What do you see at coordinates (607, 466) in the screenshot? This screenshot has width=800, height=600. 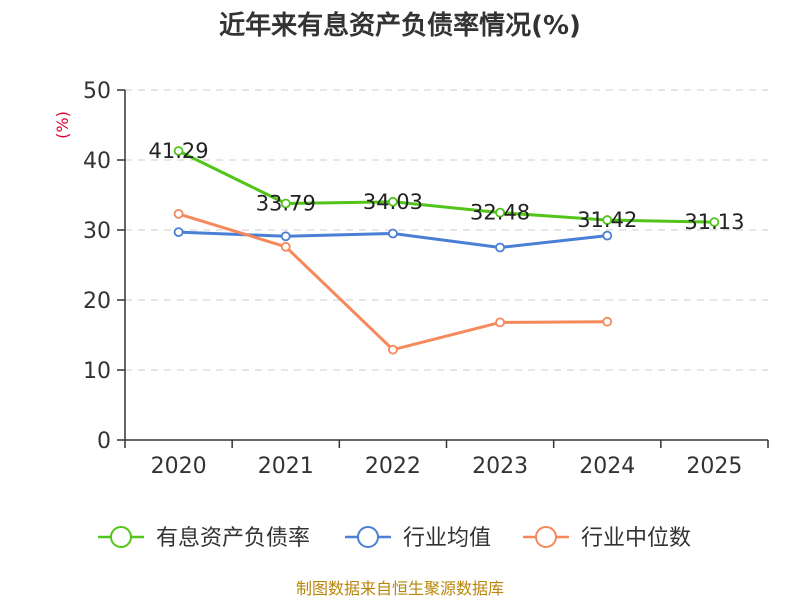 I see `x-tick-label: 2024` at bounding box center [607, 466].